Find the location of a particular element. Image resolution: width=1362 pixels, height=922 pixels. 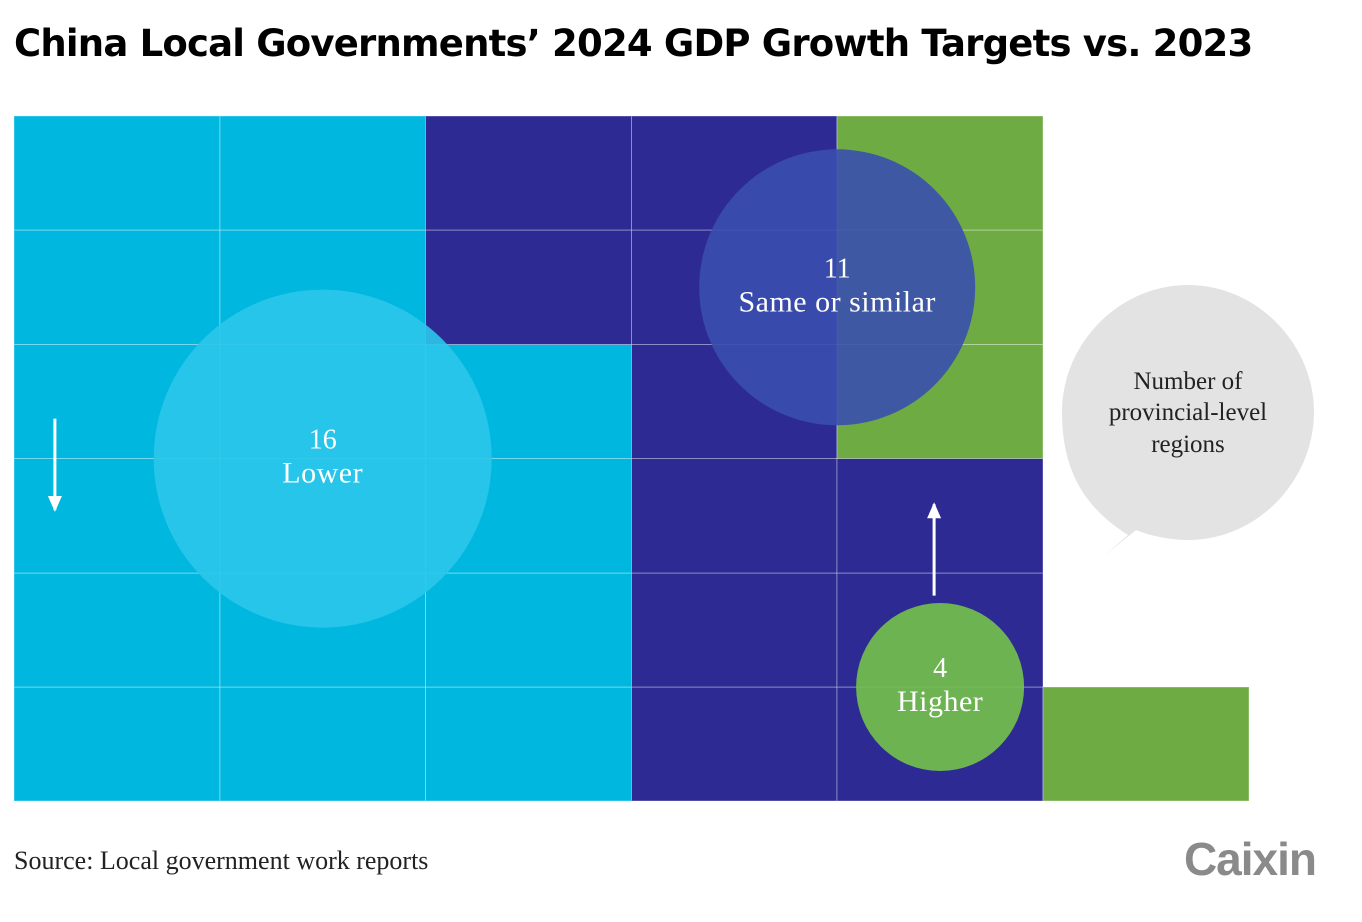

value-same: 11 is located at coordinates (837, 268).